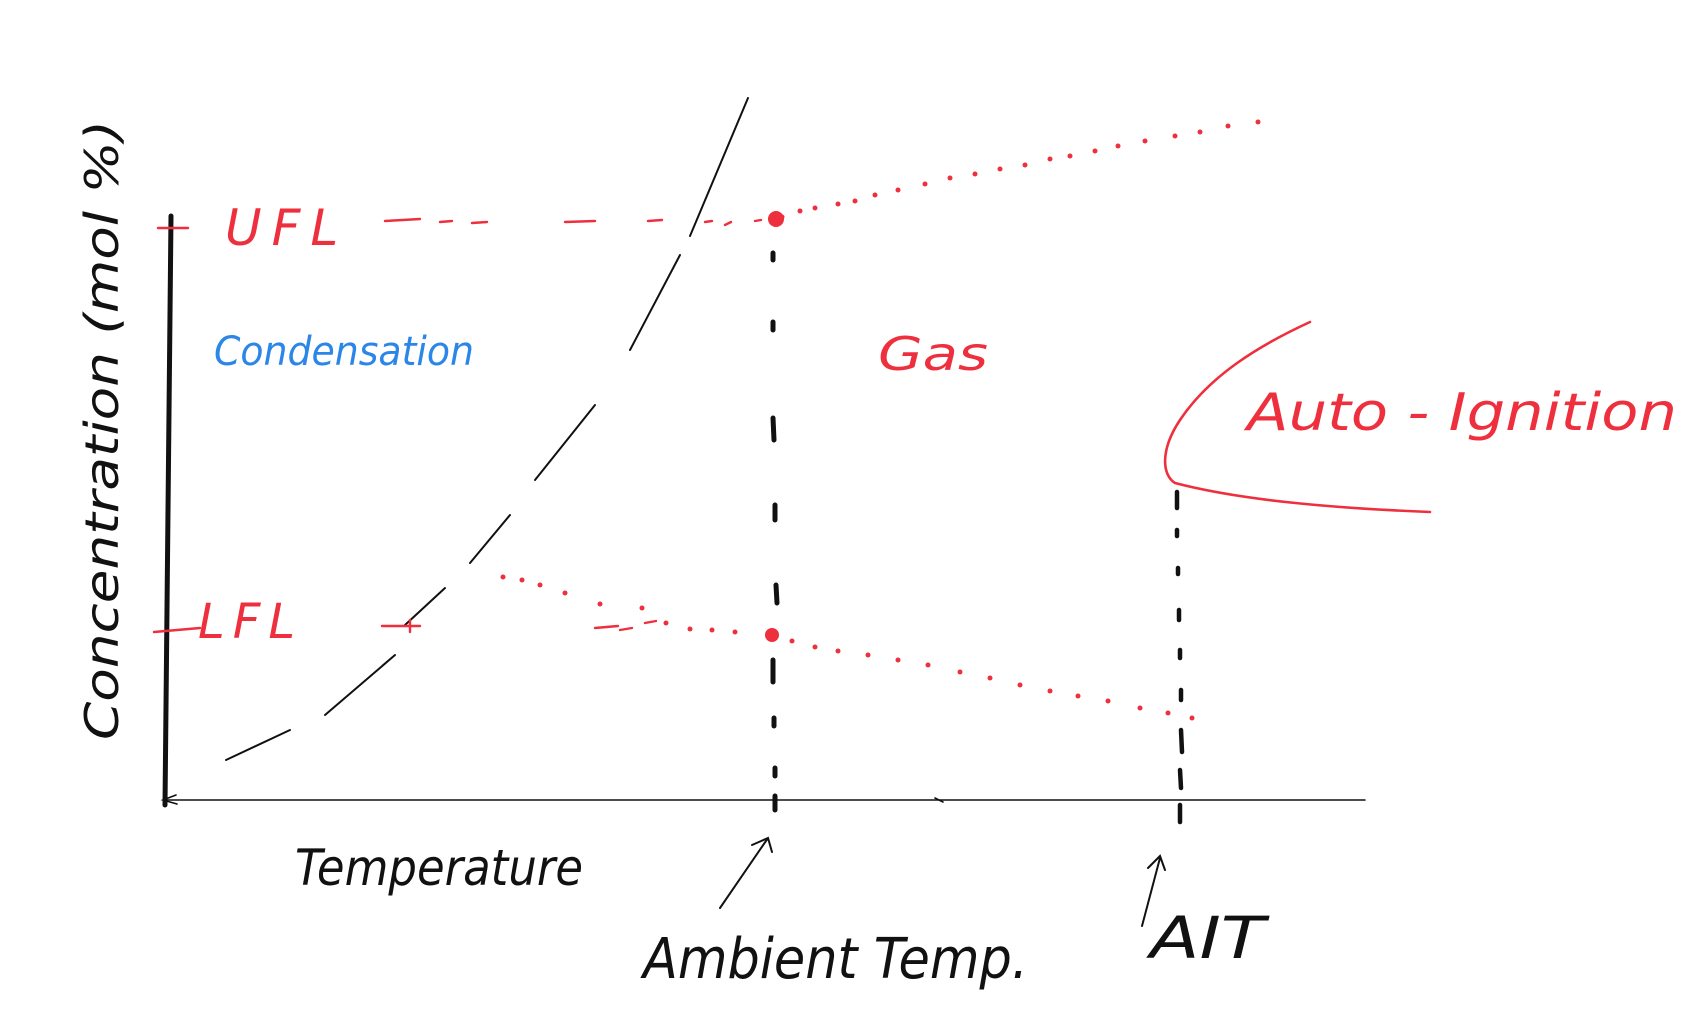  What do you see at coordinates (344, 352) in the screenshot?
I see `condensation-label: Condensation` at bounding box center [344, 352].